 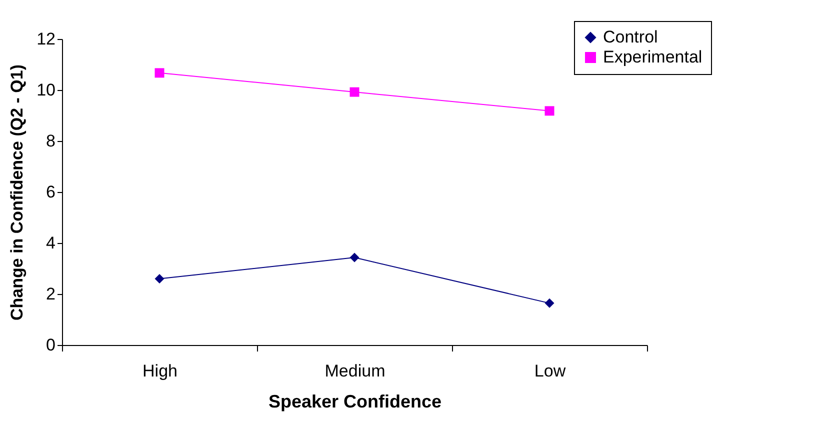 I want to click on legend-label: Control, so click(x=630, y=37).